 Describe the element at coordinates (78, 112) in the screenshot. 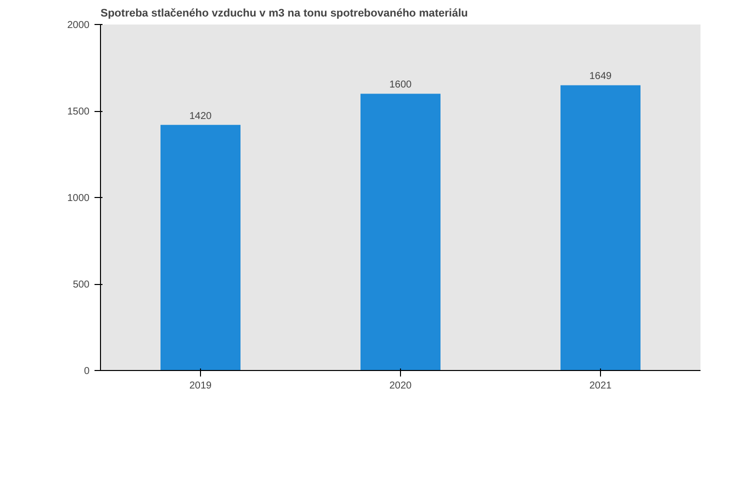

I see `y-tick-label: 1500` at that location.